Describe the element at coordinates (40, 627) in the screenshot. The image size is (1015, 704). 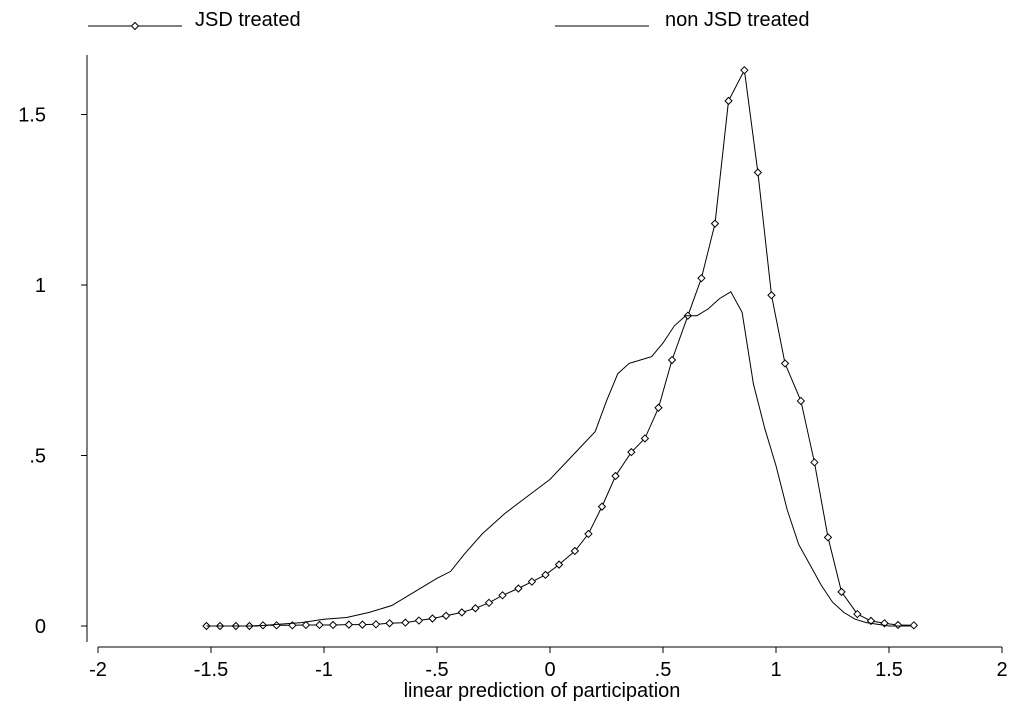
I see `y-tick-label: 0` at that location.